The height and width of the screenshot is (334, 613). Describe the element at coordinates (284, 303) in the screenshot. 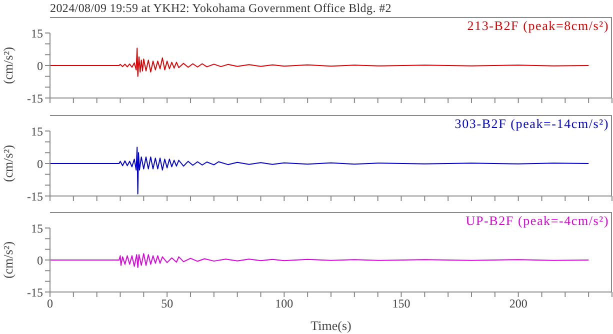

I see `x-tick-label: 100` at that location.